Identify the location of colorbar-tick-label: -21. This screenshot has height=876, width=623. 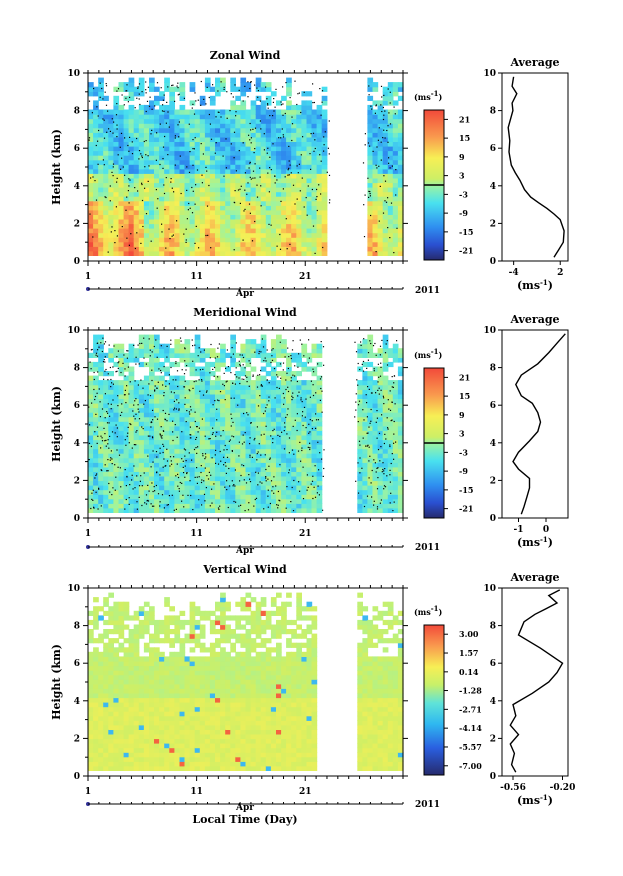
(466, 251).